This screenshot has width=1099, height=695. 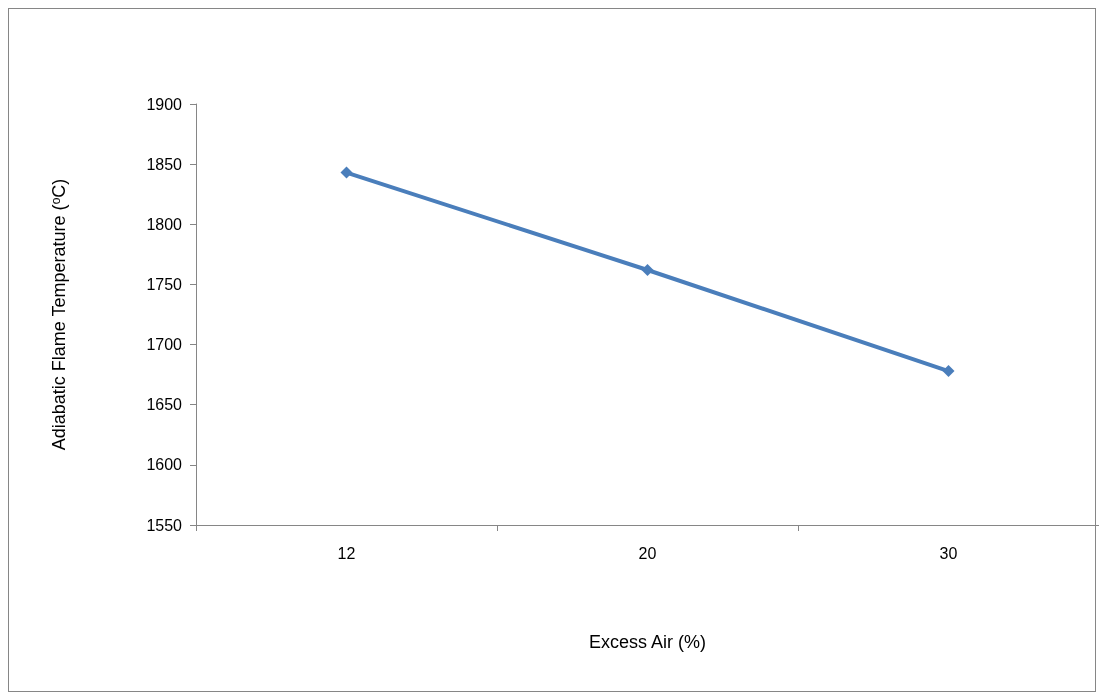 What do you see at coordinates (164, 465) in the screenshot?
I see `y-tick-label: 1600` at bounding box center [164, 465].